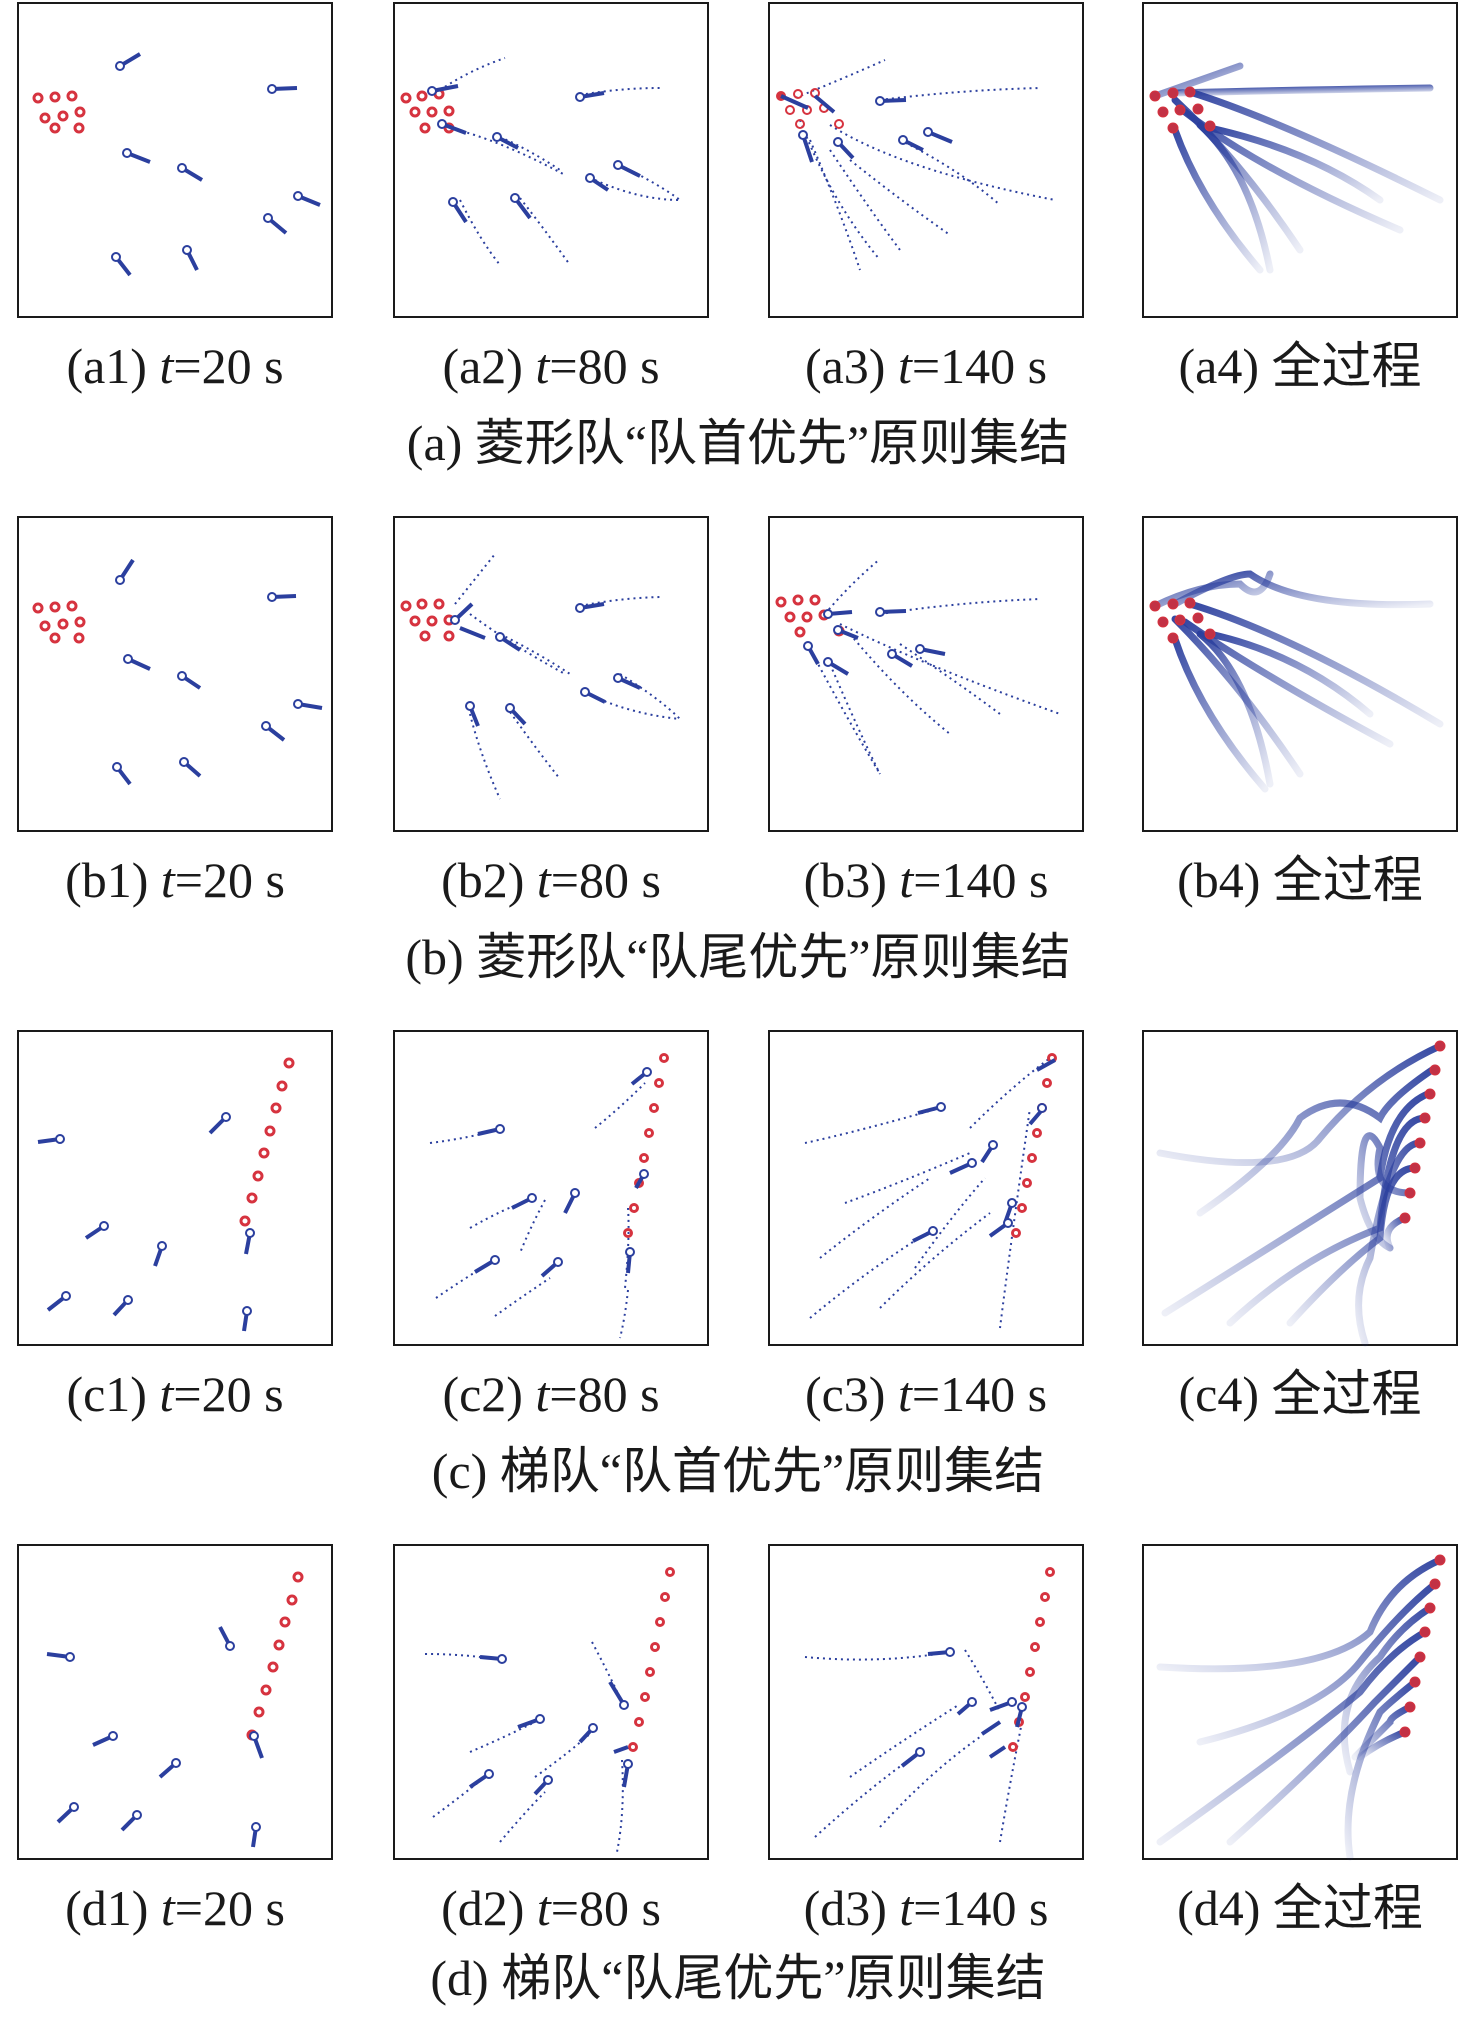 The height and width of the screenshot is (2017, 1476). I want to click on panel-label-c3: (c3) t=140 s, so click(926, 1394).